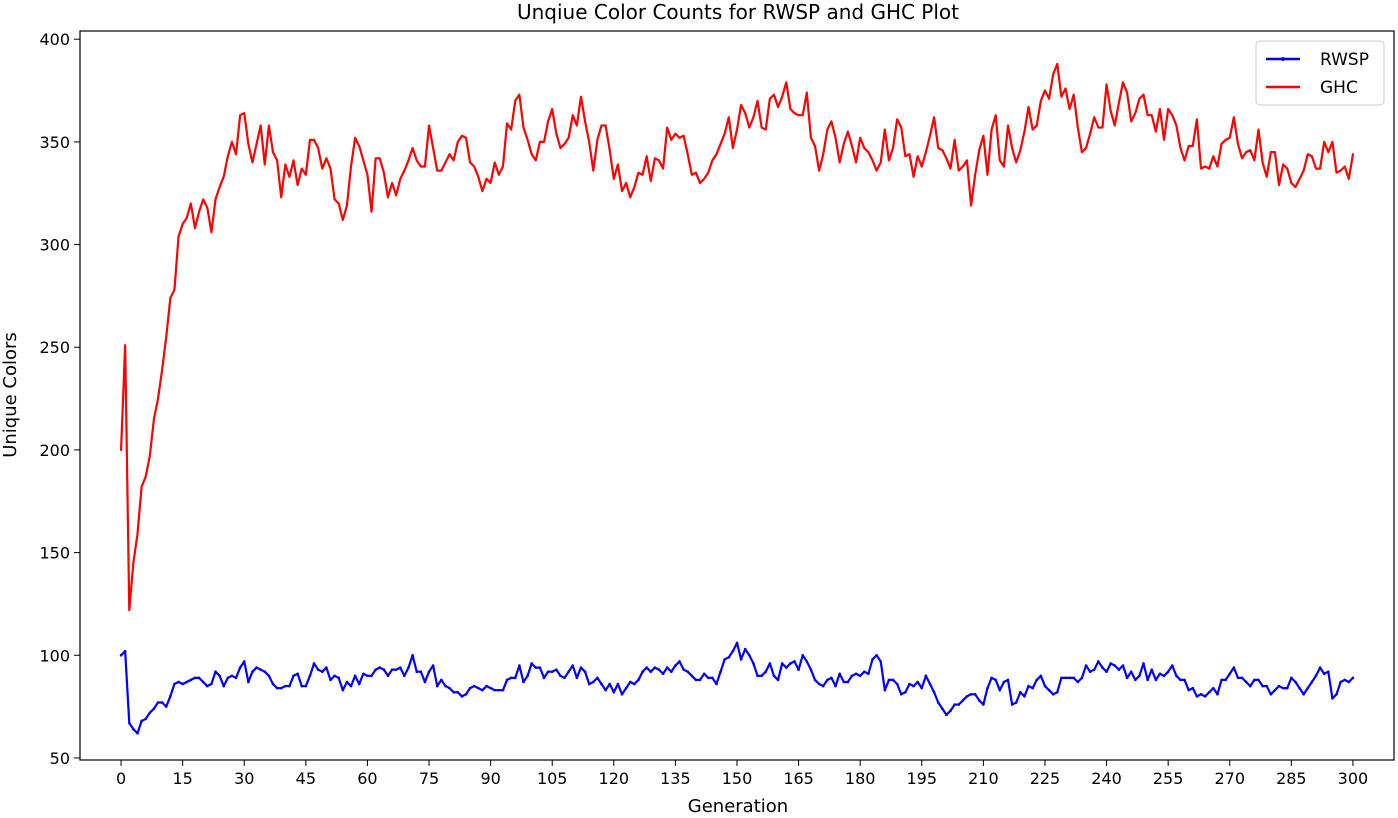  Describe the element at coordinates (1353, 778) in the screenshot. I see `x-tick-label-300: 300` at that location.